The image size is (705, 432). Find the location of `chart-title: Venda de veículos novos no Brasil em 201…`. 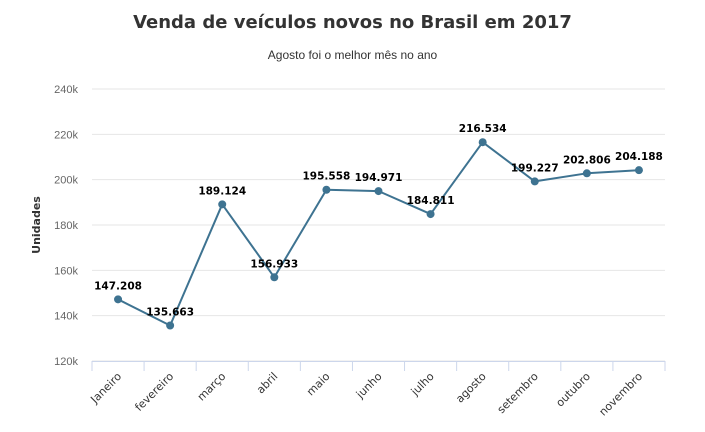

chart-title: Venda de veículos novos no Brasil em 201… is located at coordinates (352, 22).